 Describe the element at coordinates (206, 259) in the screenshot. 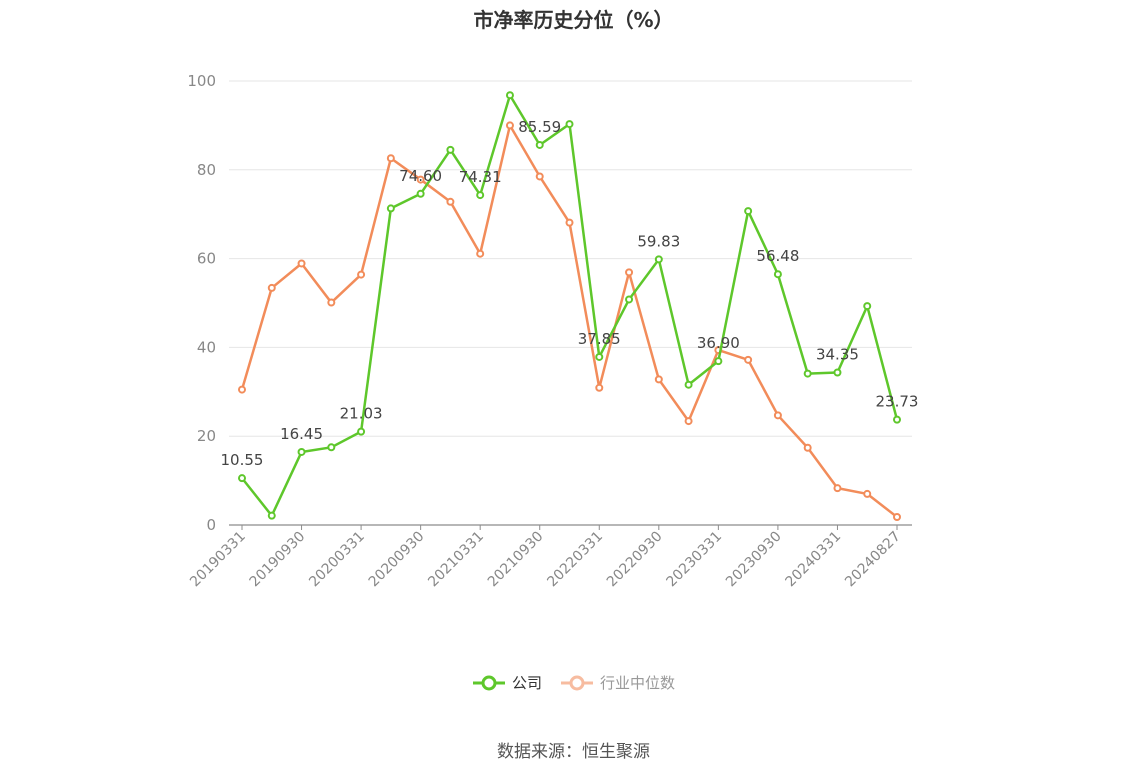

I see `y-tick-label: 60` at that location.